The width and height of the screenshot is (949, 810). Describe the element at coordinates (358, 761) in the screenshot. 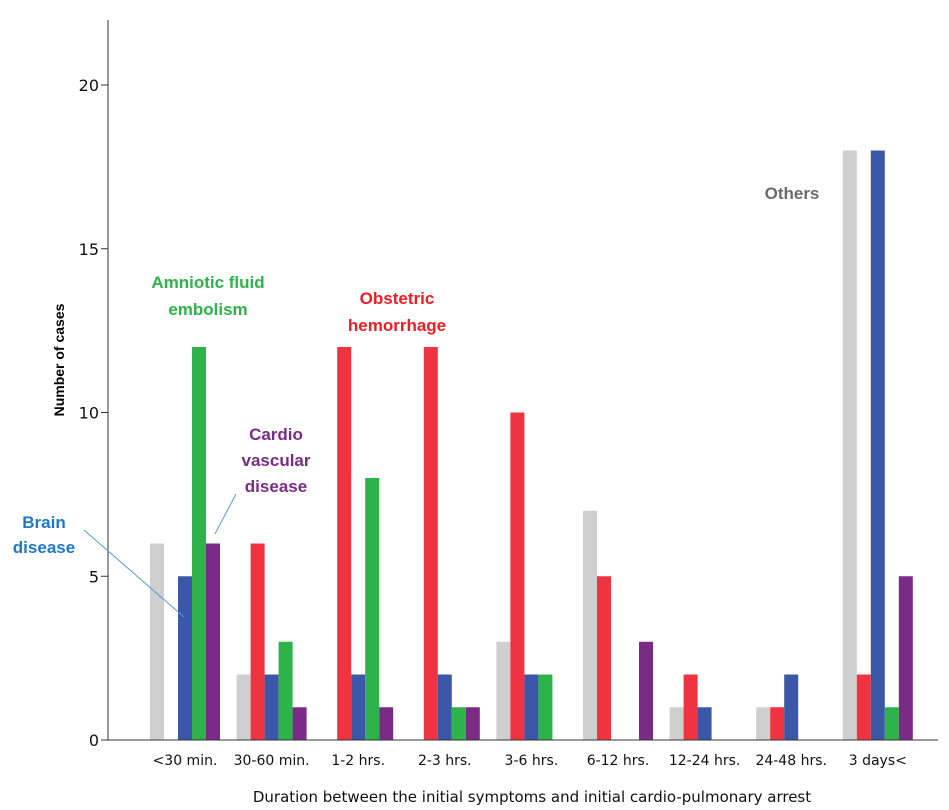

I see `x-category-label: 1-2 hrs.` at that location.